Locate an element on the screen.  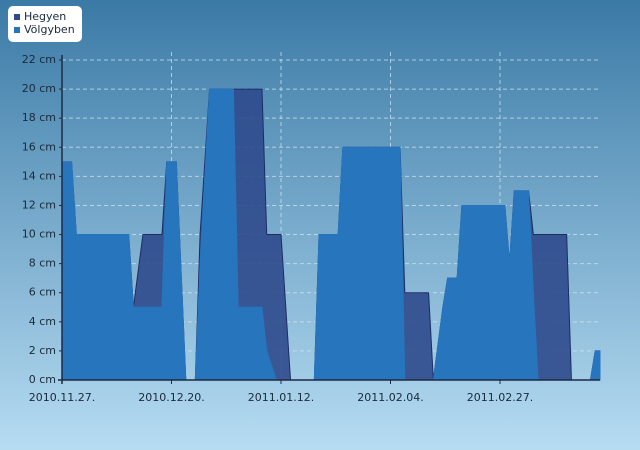
y-tick-label: 2 cm is located at coordinates (42, 350).